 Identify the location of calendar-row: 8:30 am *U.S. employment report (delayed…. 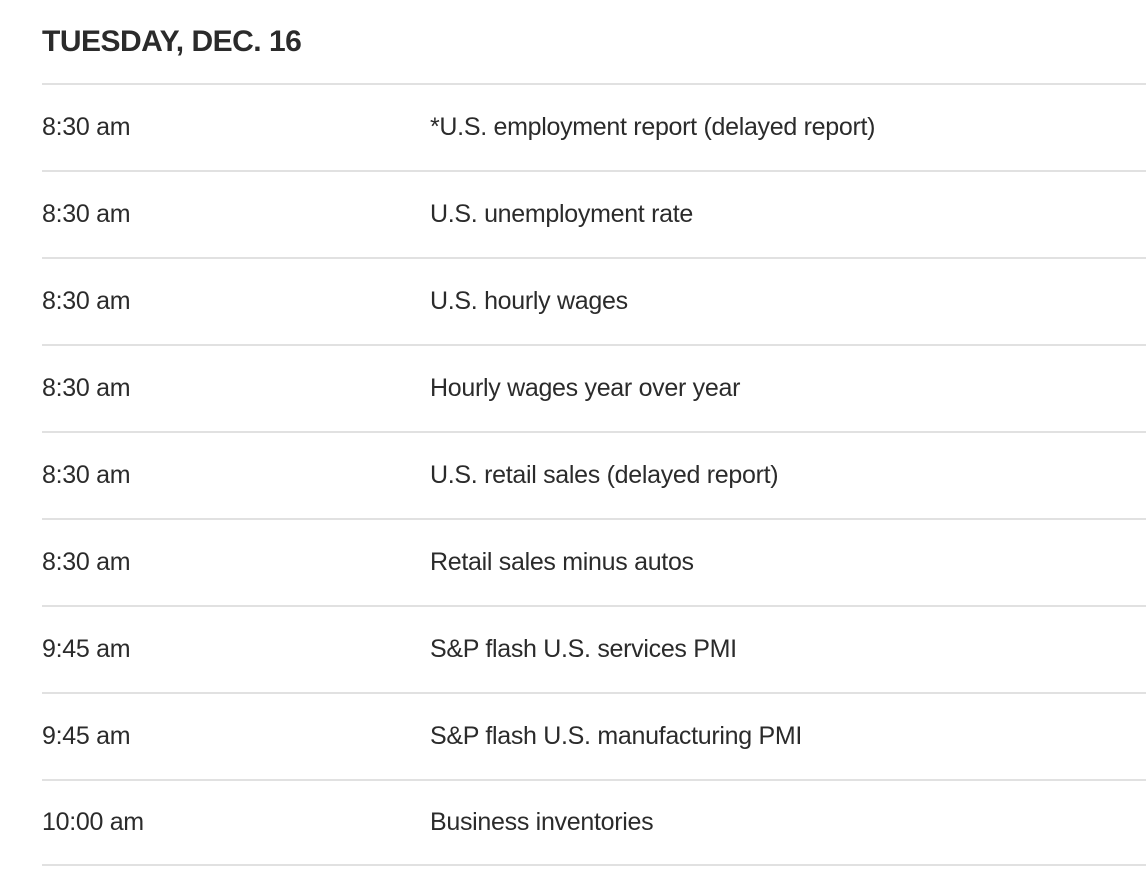
(594, 126).